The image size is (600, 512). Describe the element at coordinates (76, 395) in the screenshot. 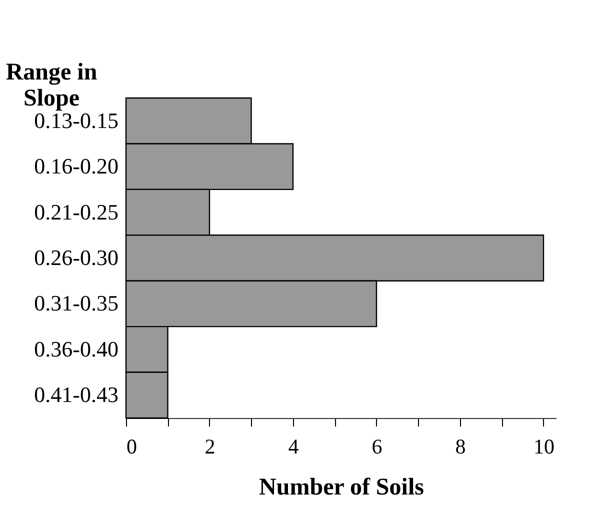

I see `y-tick-label: 0.41-0.43` at that location.